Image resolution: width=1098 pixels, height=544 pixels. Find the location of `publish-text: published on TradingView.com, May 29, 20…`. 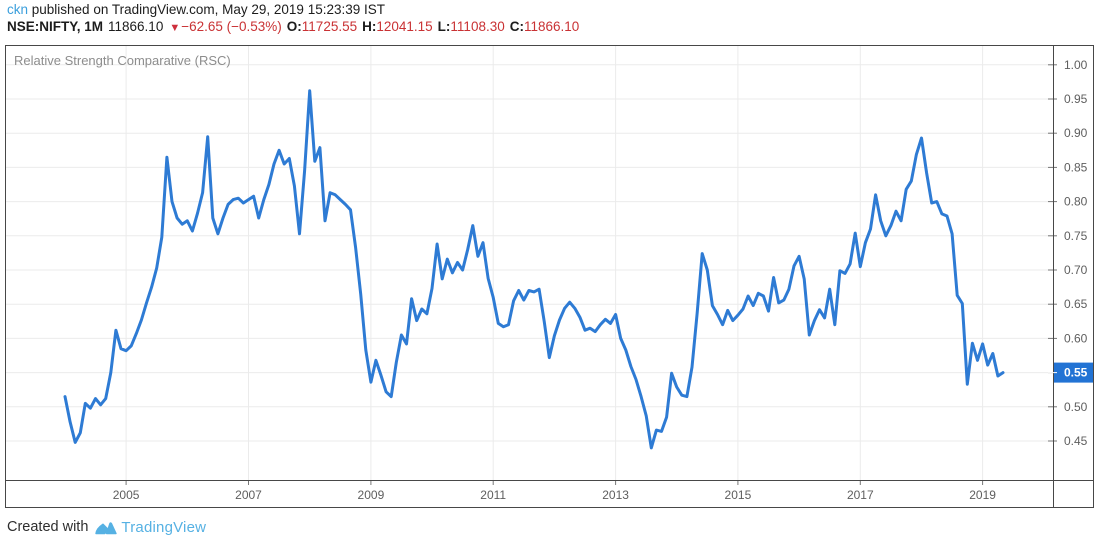

publish-text: published on TradingView.com, May 29, 20… is located at coordinates (206, 9).